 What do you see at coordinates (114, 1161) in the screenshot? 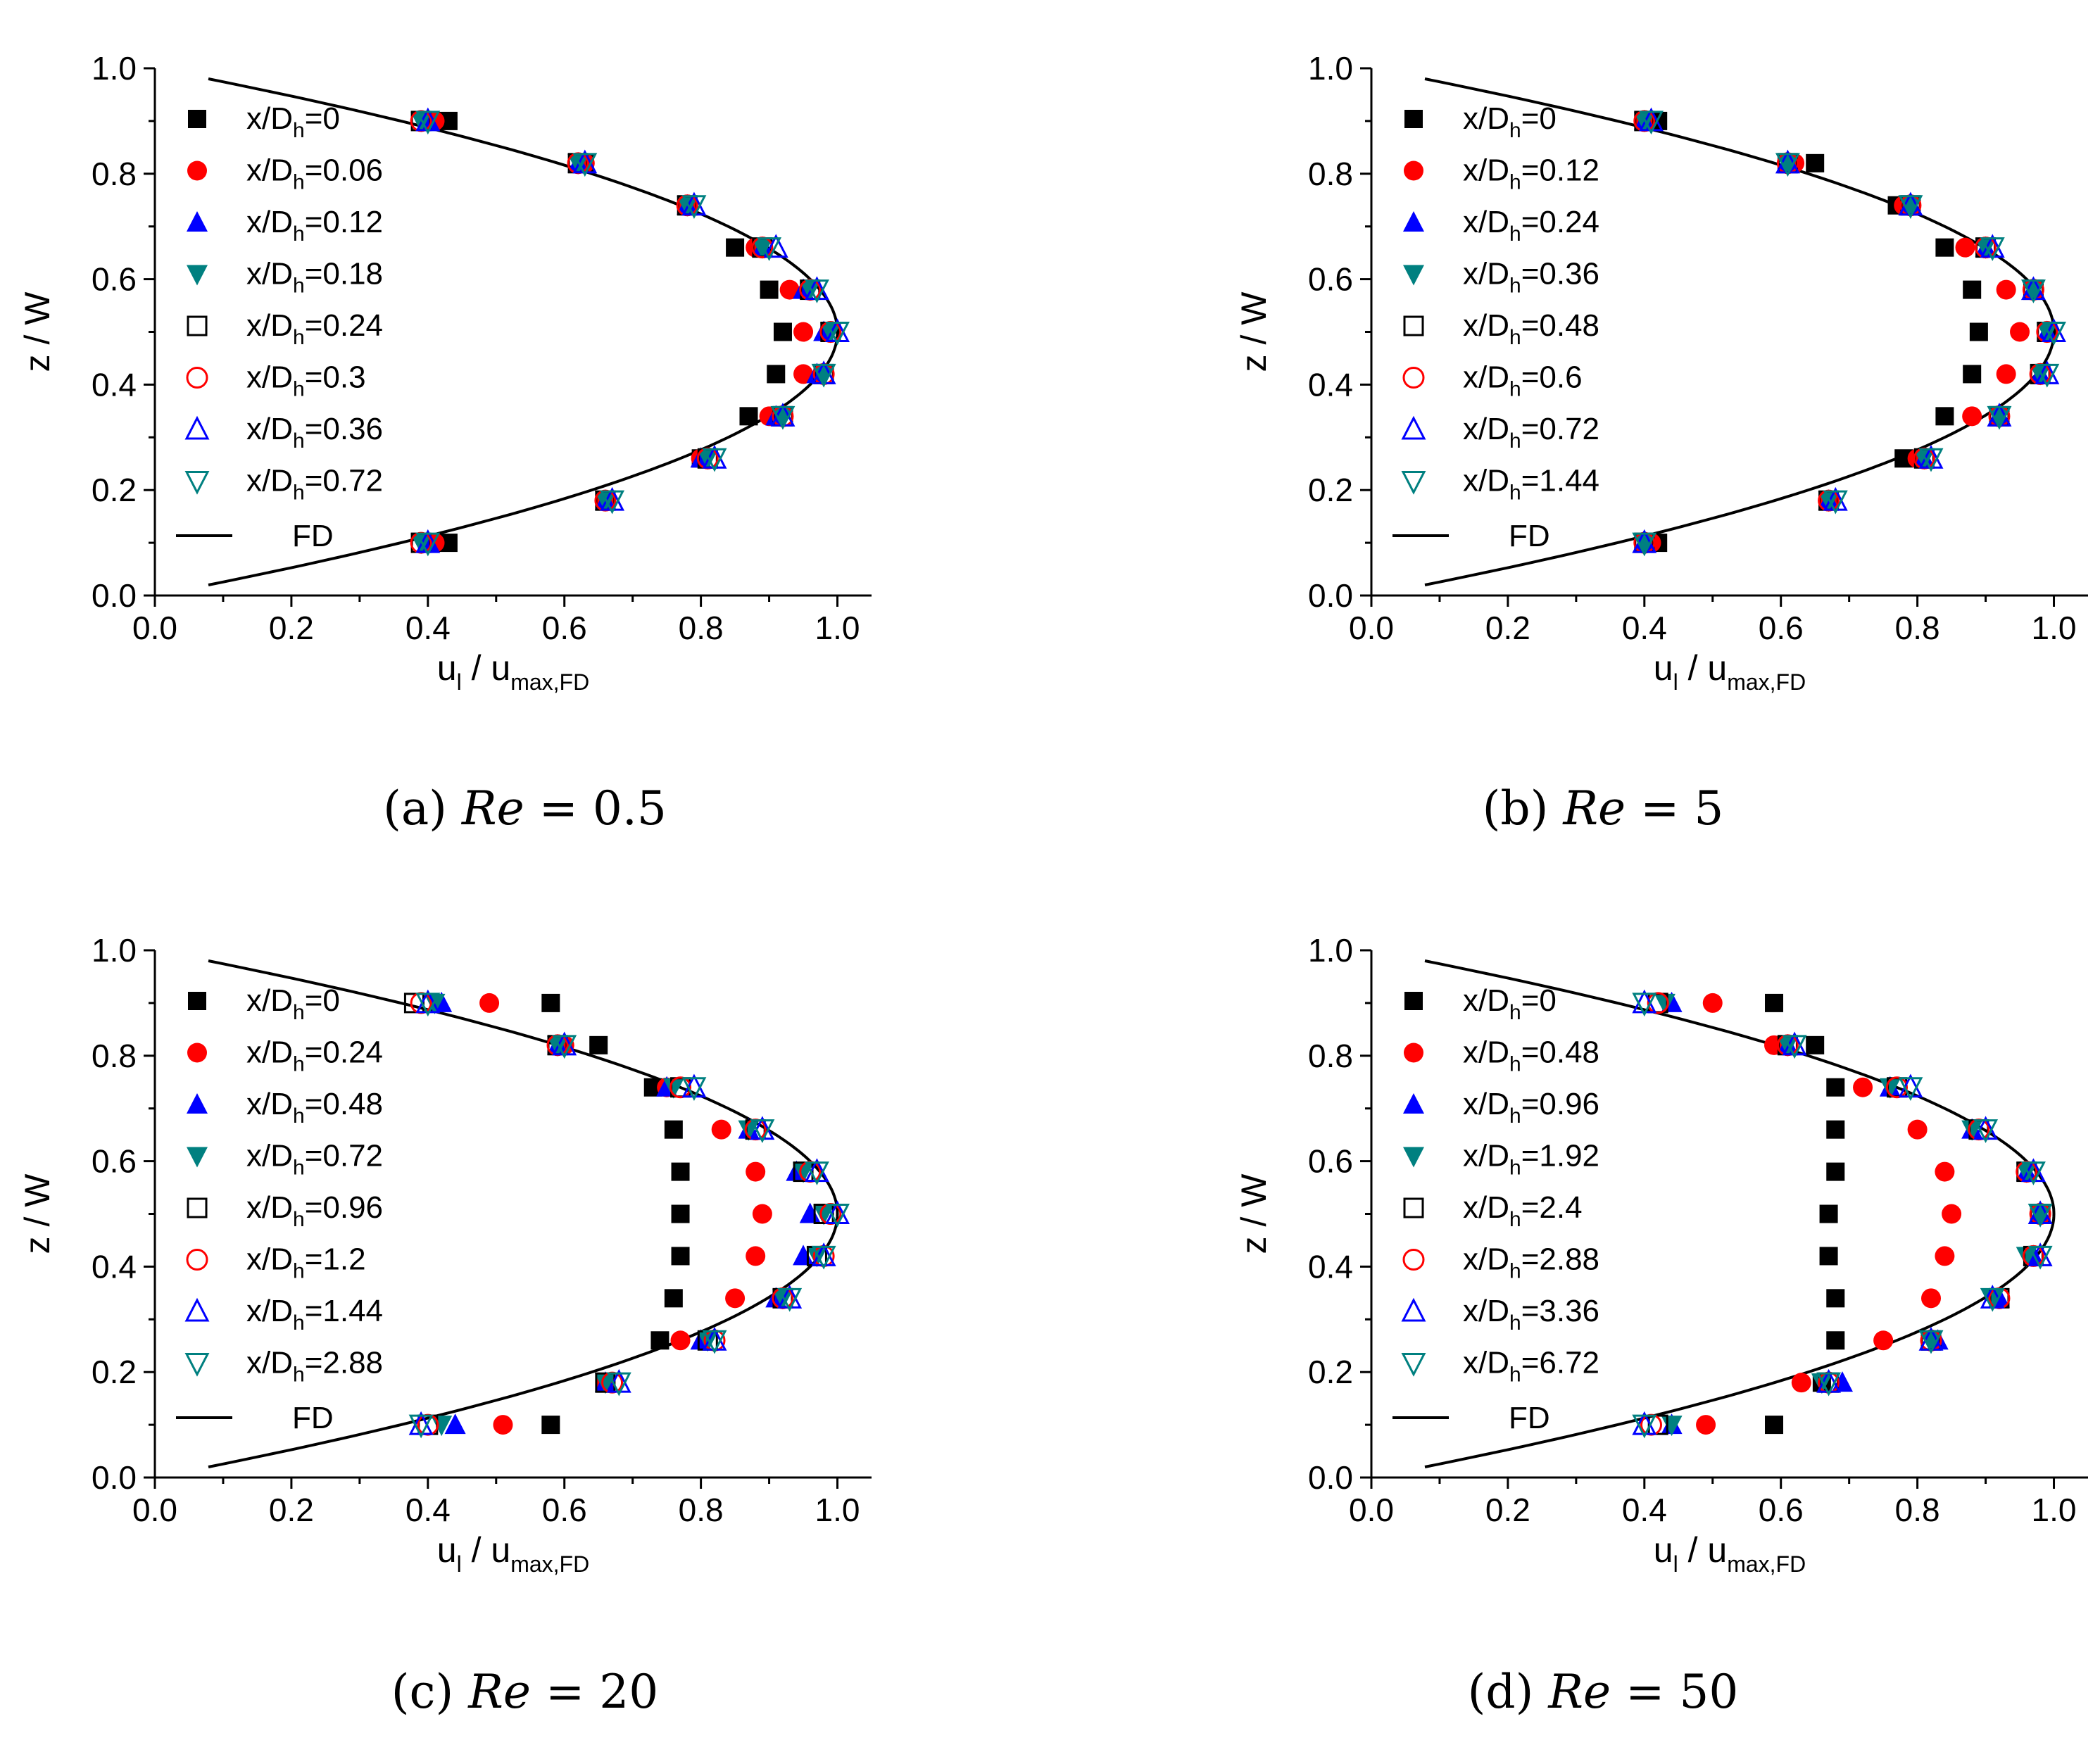
I see `y-tick-label: 0.6` at bounding box center [114, 1161].